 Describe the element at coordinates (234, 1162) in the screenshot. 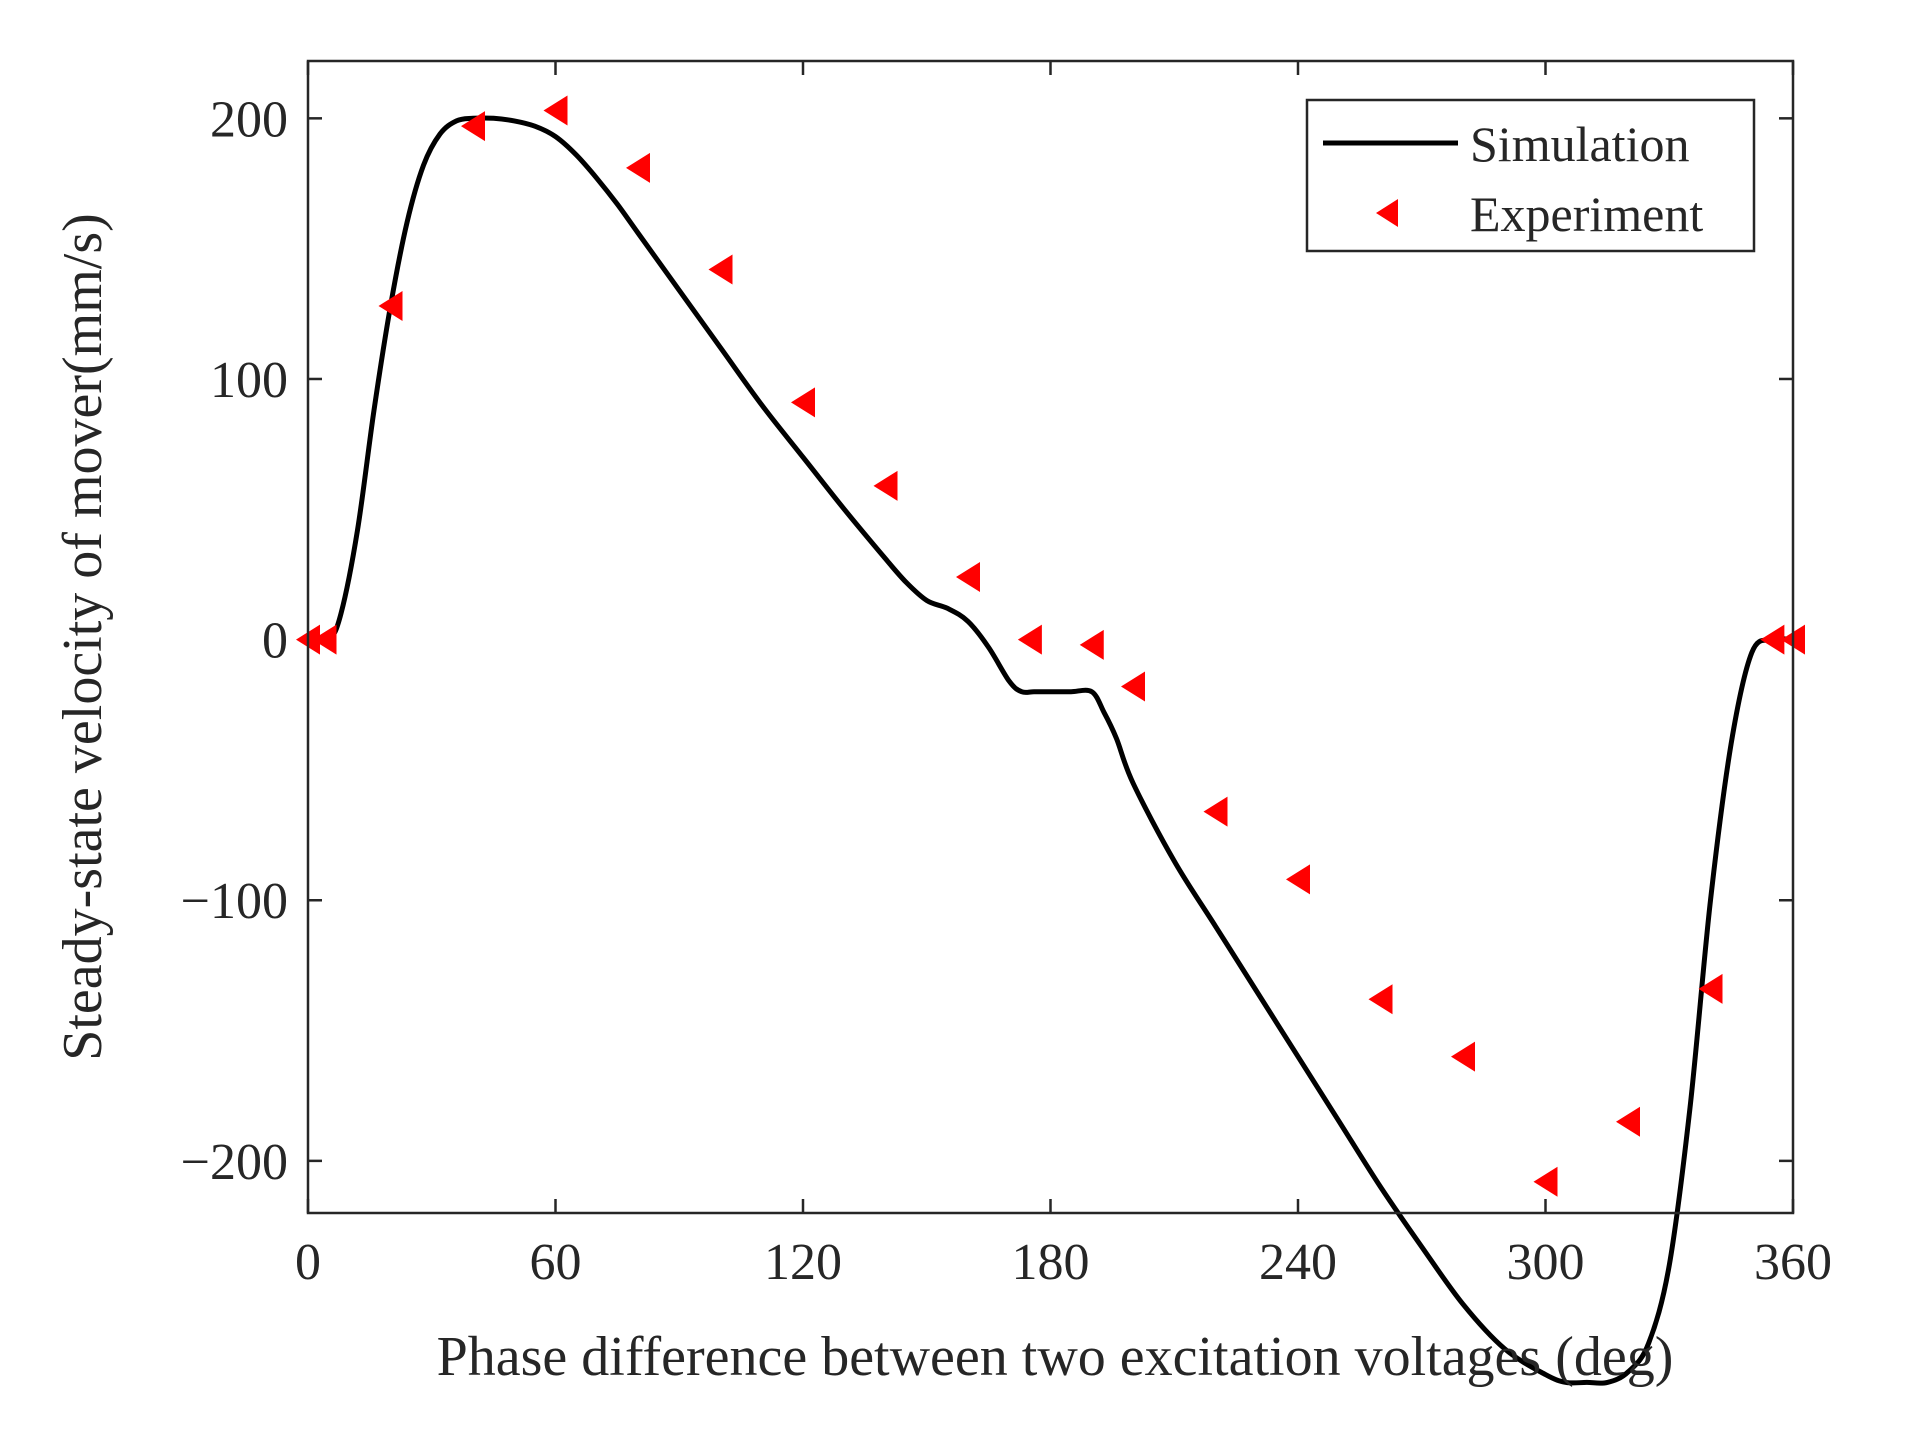

I see `y-tick-label: −200` at that location.